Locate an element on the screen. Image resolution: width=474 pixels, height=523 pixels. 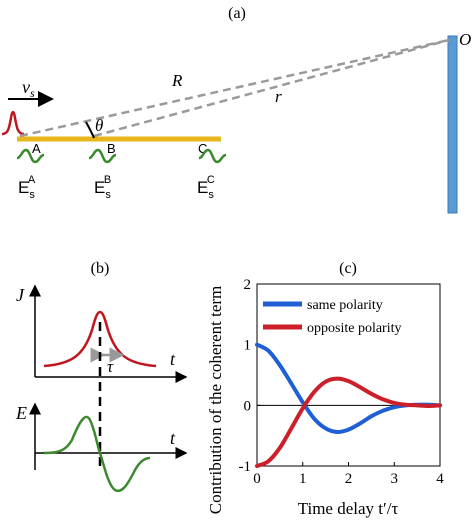
x-tick-label: 0 is located at coordinates (257, 479).